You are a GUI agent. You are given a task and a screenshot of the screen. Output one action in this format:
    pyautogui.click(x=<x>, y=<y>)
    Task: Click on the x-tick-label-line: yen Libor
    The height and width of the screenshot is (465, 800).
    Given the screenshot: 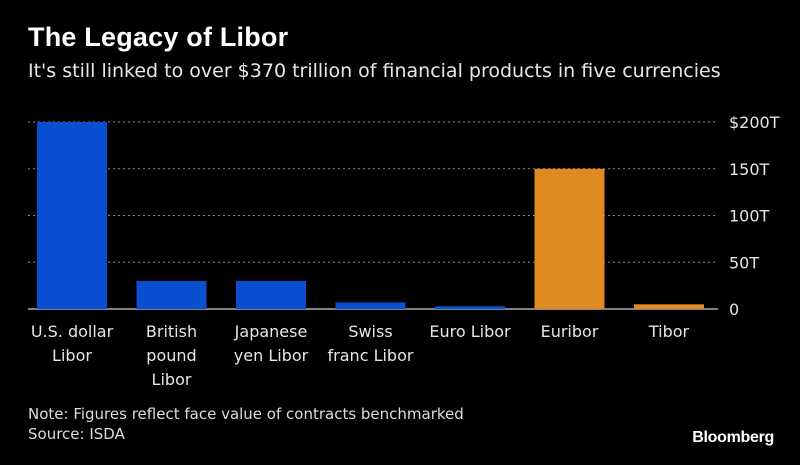 What is the action you would take?
    pyautogui.click(x=271, y=355)
    